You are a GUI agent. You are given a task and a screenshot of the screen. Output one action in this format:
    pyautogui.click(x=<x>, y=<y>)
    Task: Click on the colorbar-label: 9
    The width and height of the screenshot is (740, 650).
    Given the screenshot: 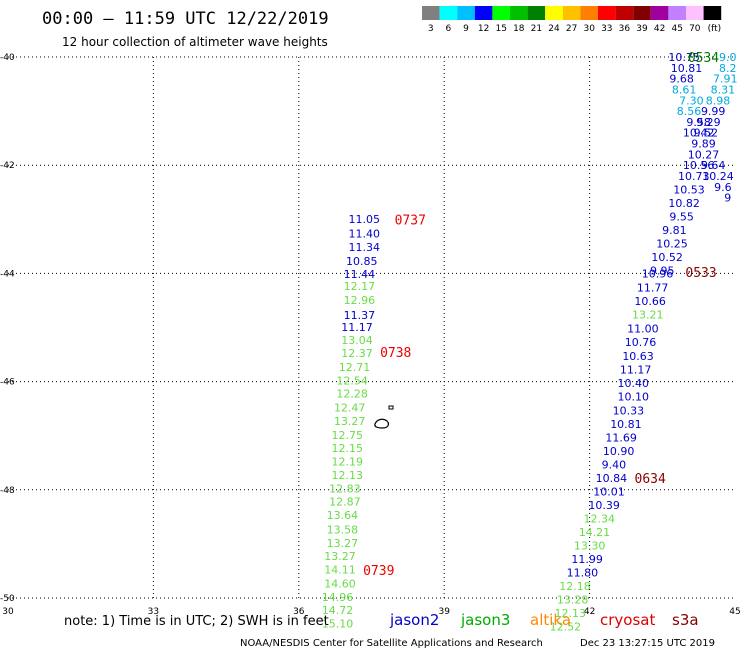 What is the action you would take?
    pyautogui.click(x=466, y=29)
    